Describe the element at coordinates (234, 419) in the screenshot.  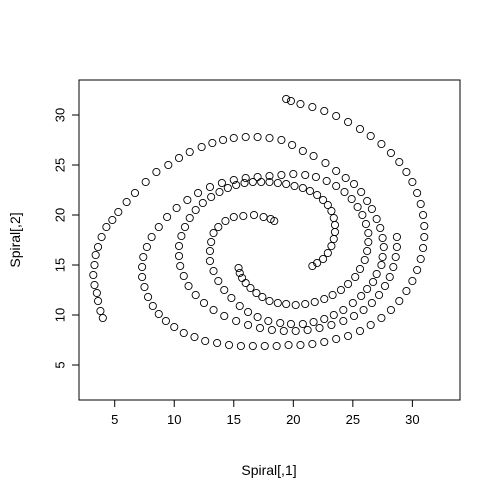
I see `x-tick-label: 15` at that location.